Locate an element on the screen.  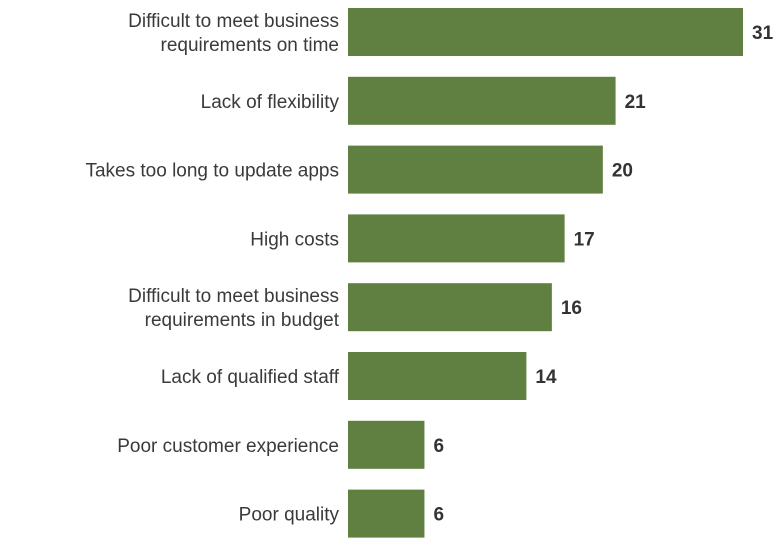
category-label-line: Lack of flexibility is located at coordinates (270, 102).